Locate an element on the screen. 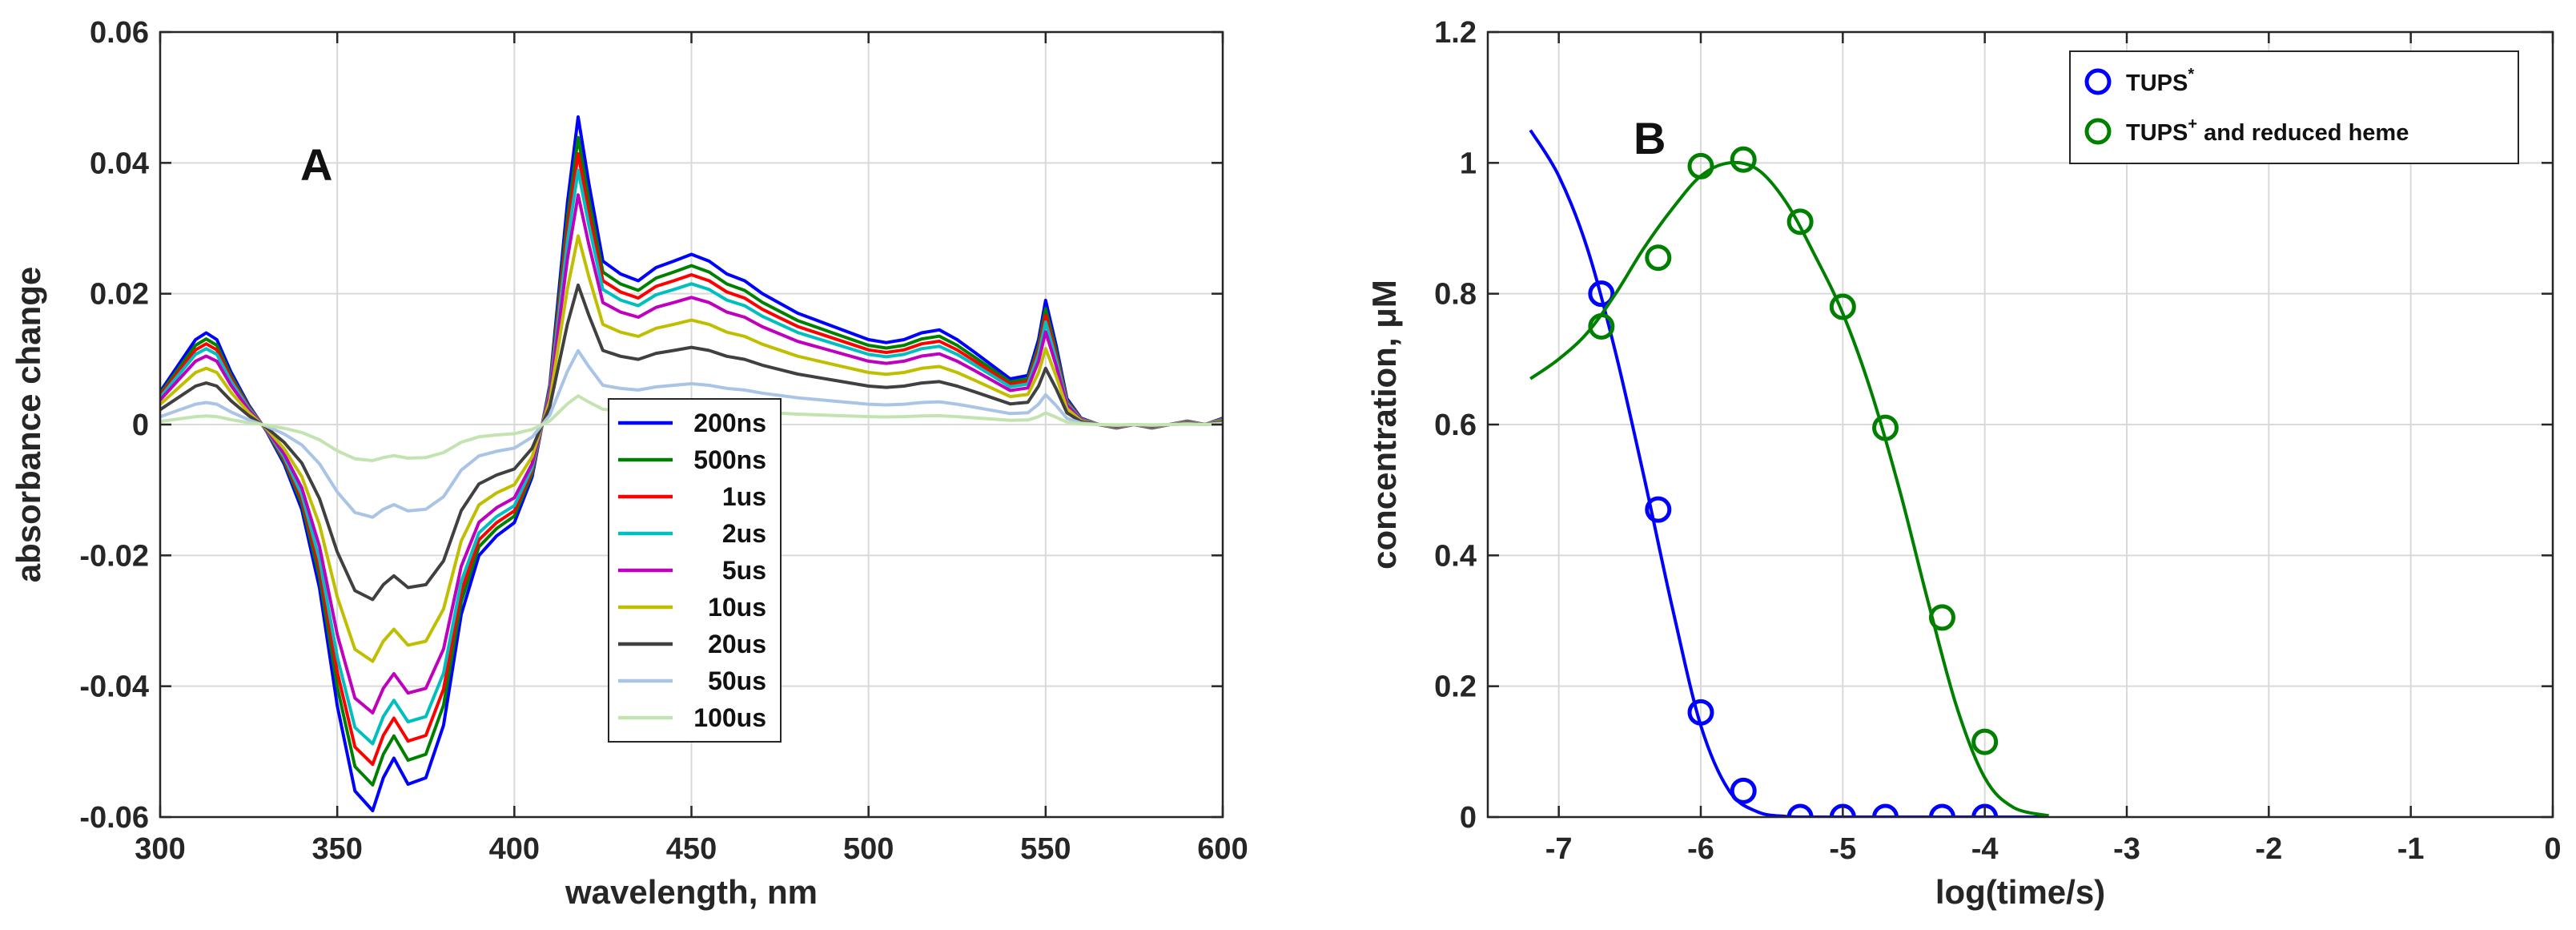 The width and height of the screenshot is (2576, 930). panel-b-legend: TUPS* TUPS+ and reduced heme is located at coordinates (2294, 107).